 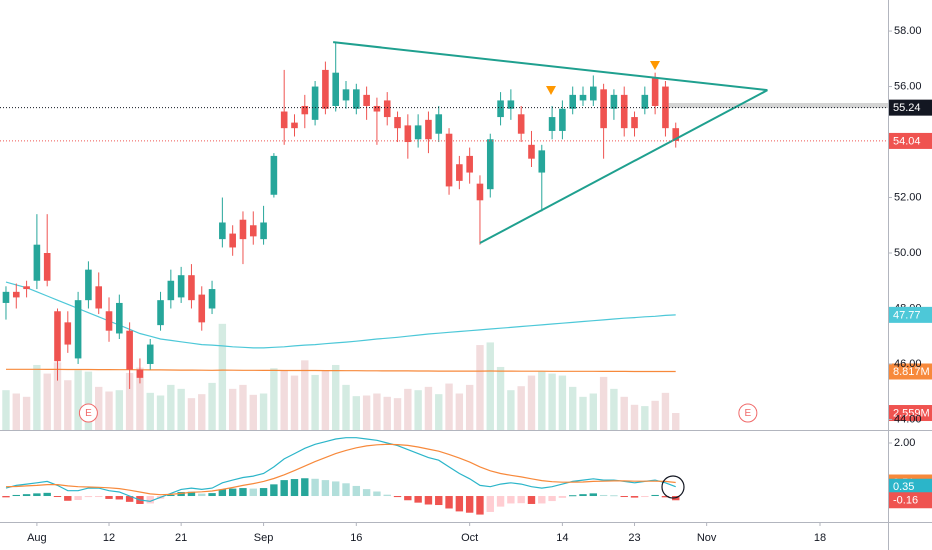 I want to click on price-badge-label: 0.35, so click(x=903, y=487).